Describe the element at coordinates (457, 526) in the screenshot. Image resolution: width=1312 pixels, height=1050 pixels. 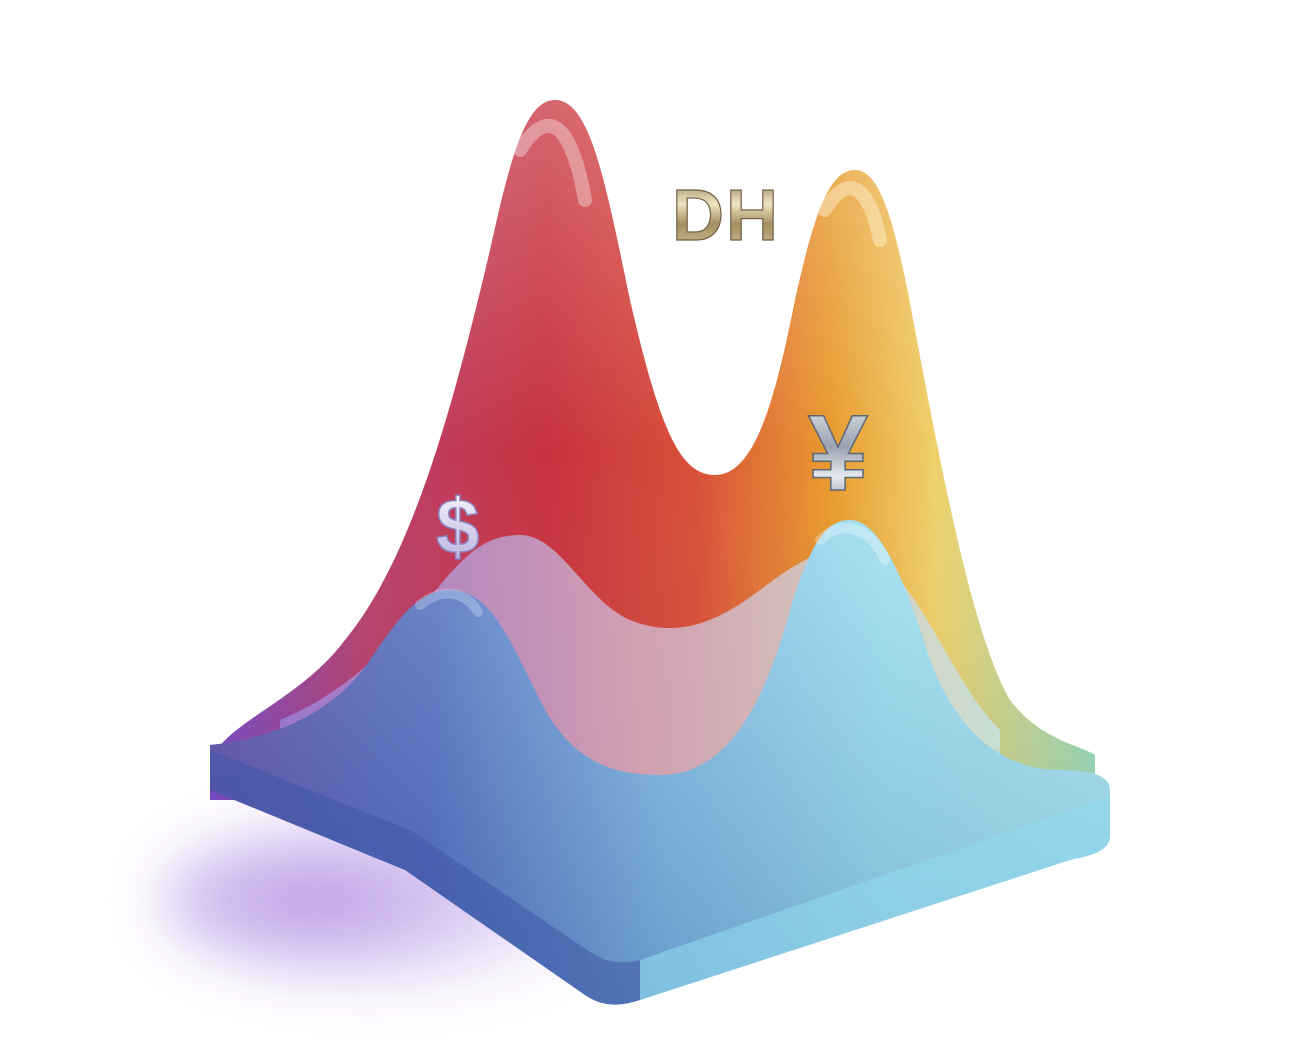
I see `dollar-symbol: $` at that location.